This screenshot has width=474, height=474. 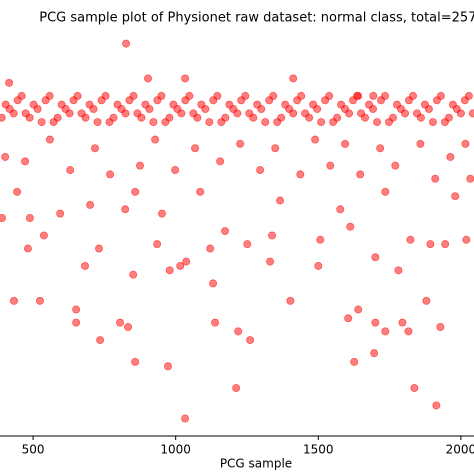 What do you see at coordinates (175, 450) in the screenshot?
I see `x-tick-label: 1000` at bounding box center [175, 450].